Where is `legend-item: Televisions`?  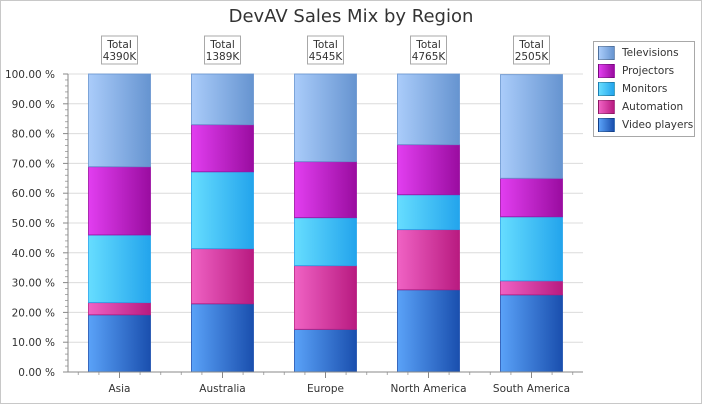
legend-item: Televisions is located at coordinates (644, 53).